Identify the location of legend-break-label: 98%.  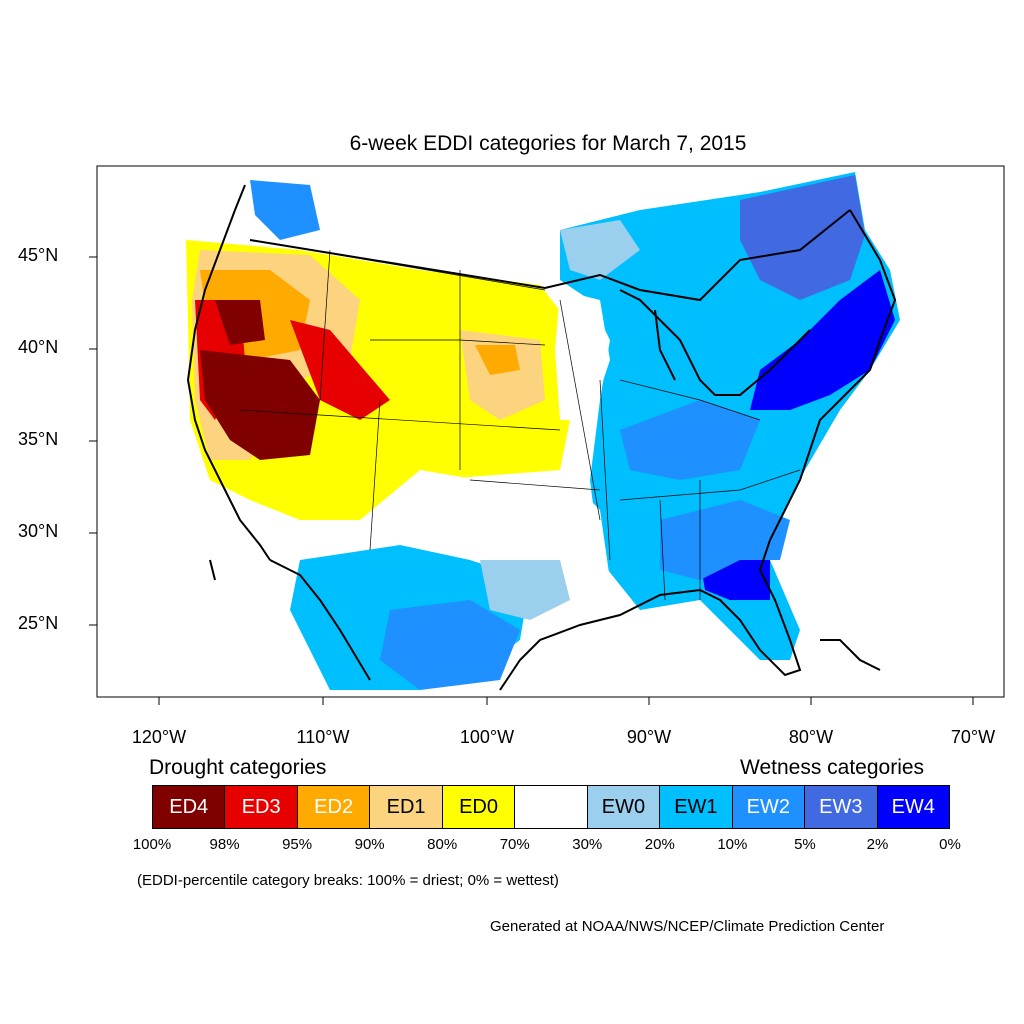
(224, 844).